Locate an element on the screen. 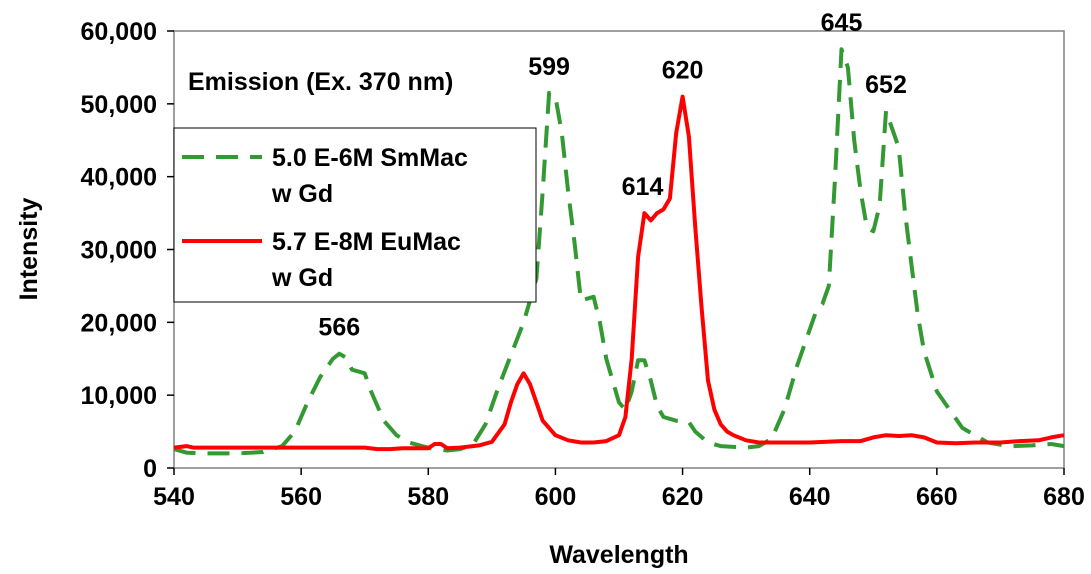 This screenshot has width=1091, height=574. y-tick-label: 30,000 is located at coordinates (119, 251).